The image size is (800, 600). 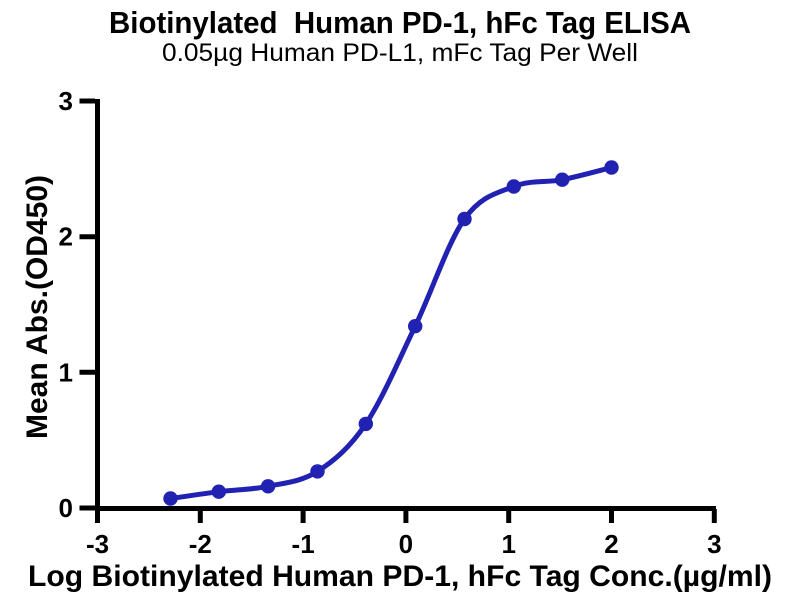 I want to click on x-tick-label: 1, so click(x=508, y=544).